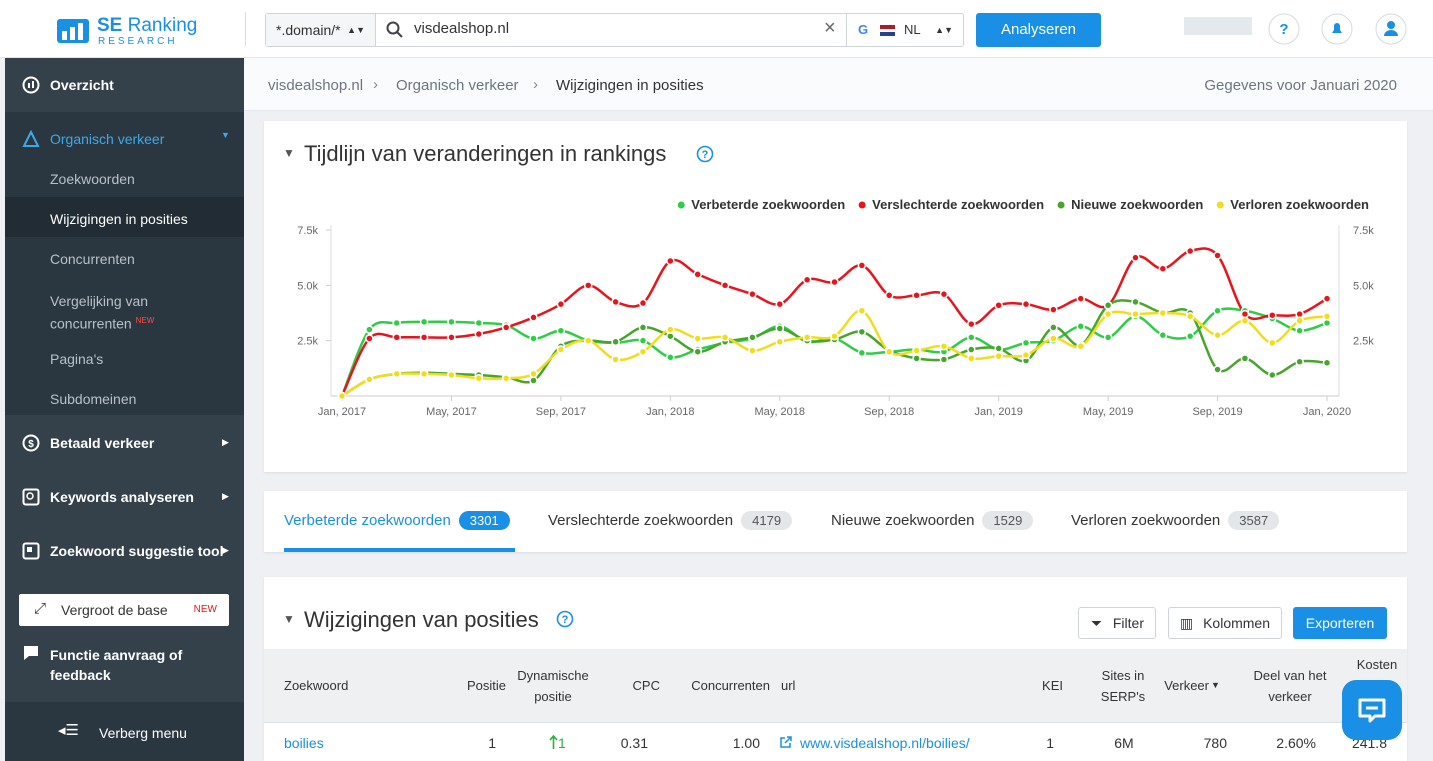 This screenshot has height=761, width=1433. I want to click on tab: Verbeterde zoekwoorden 3301, so click(397, 520).